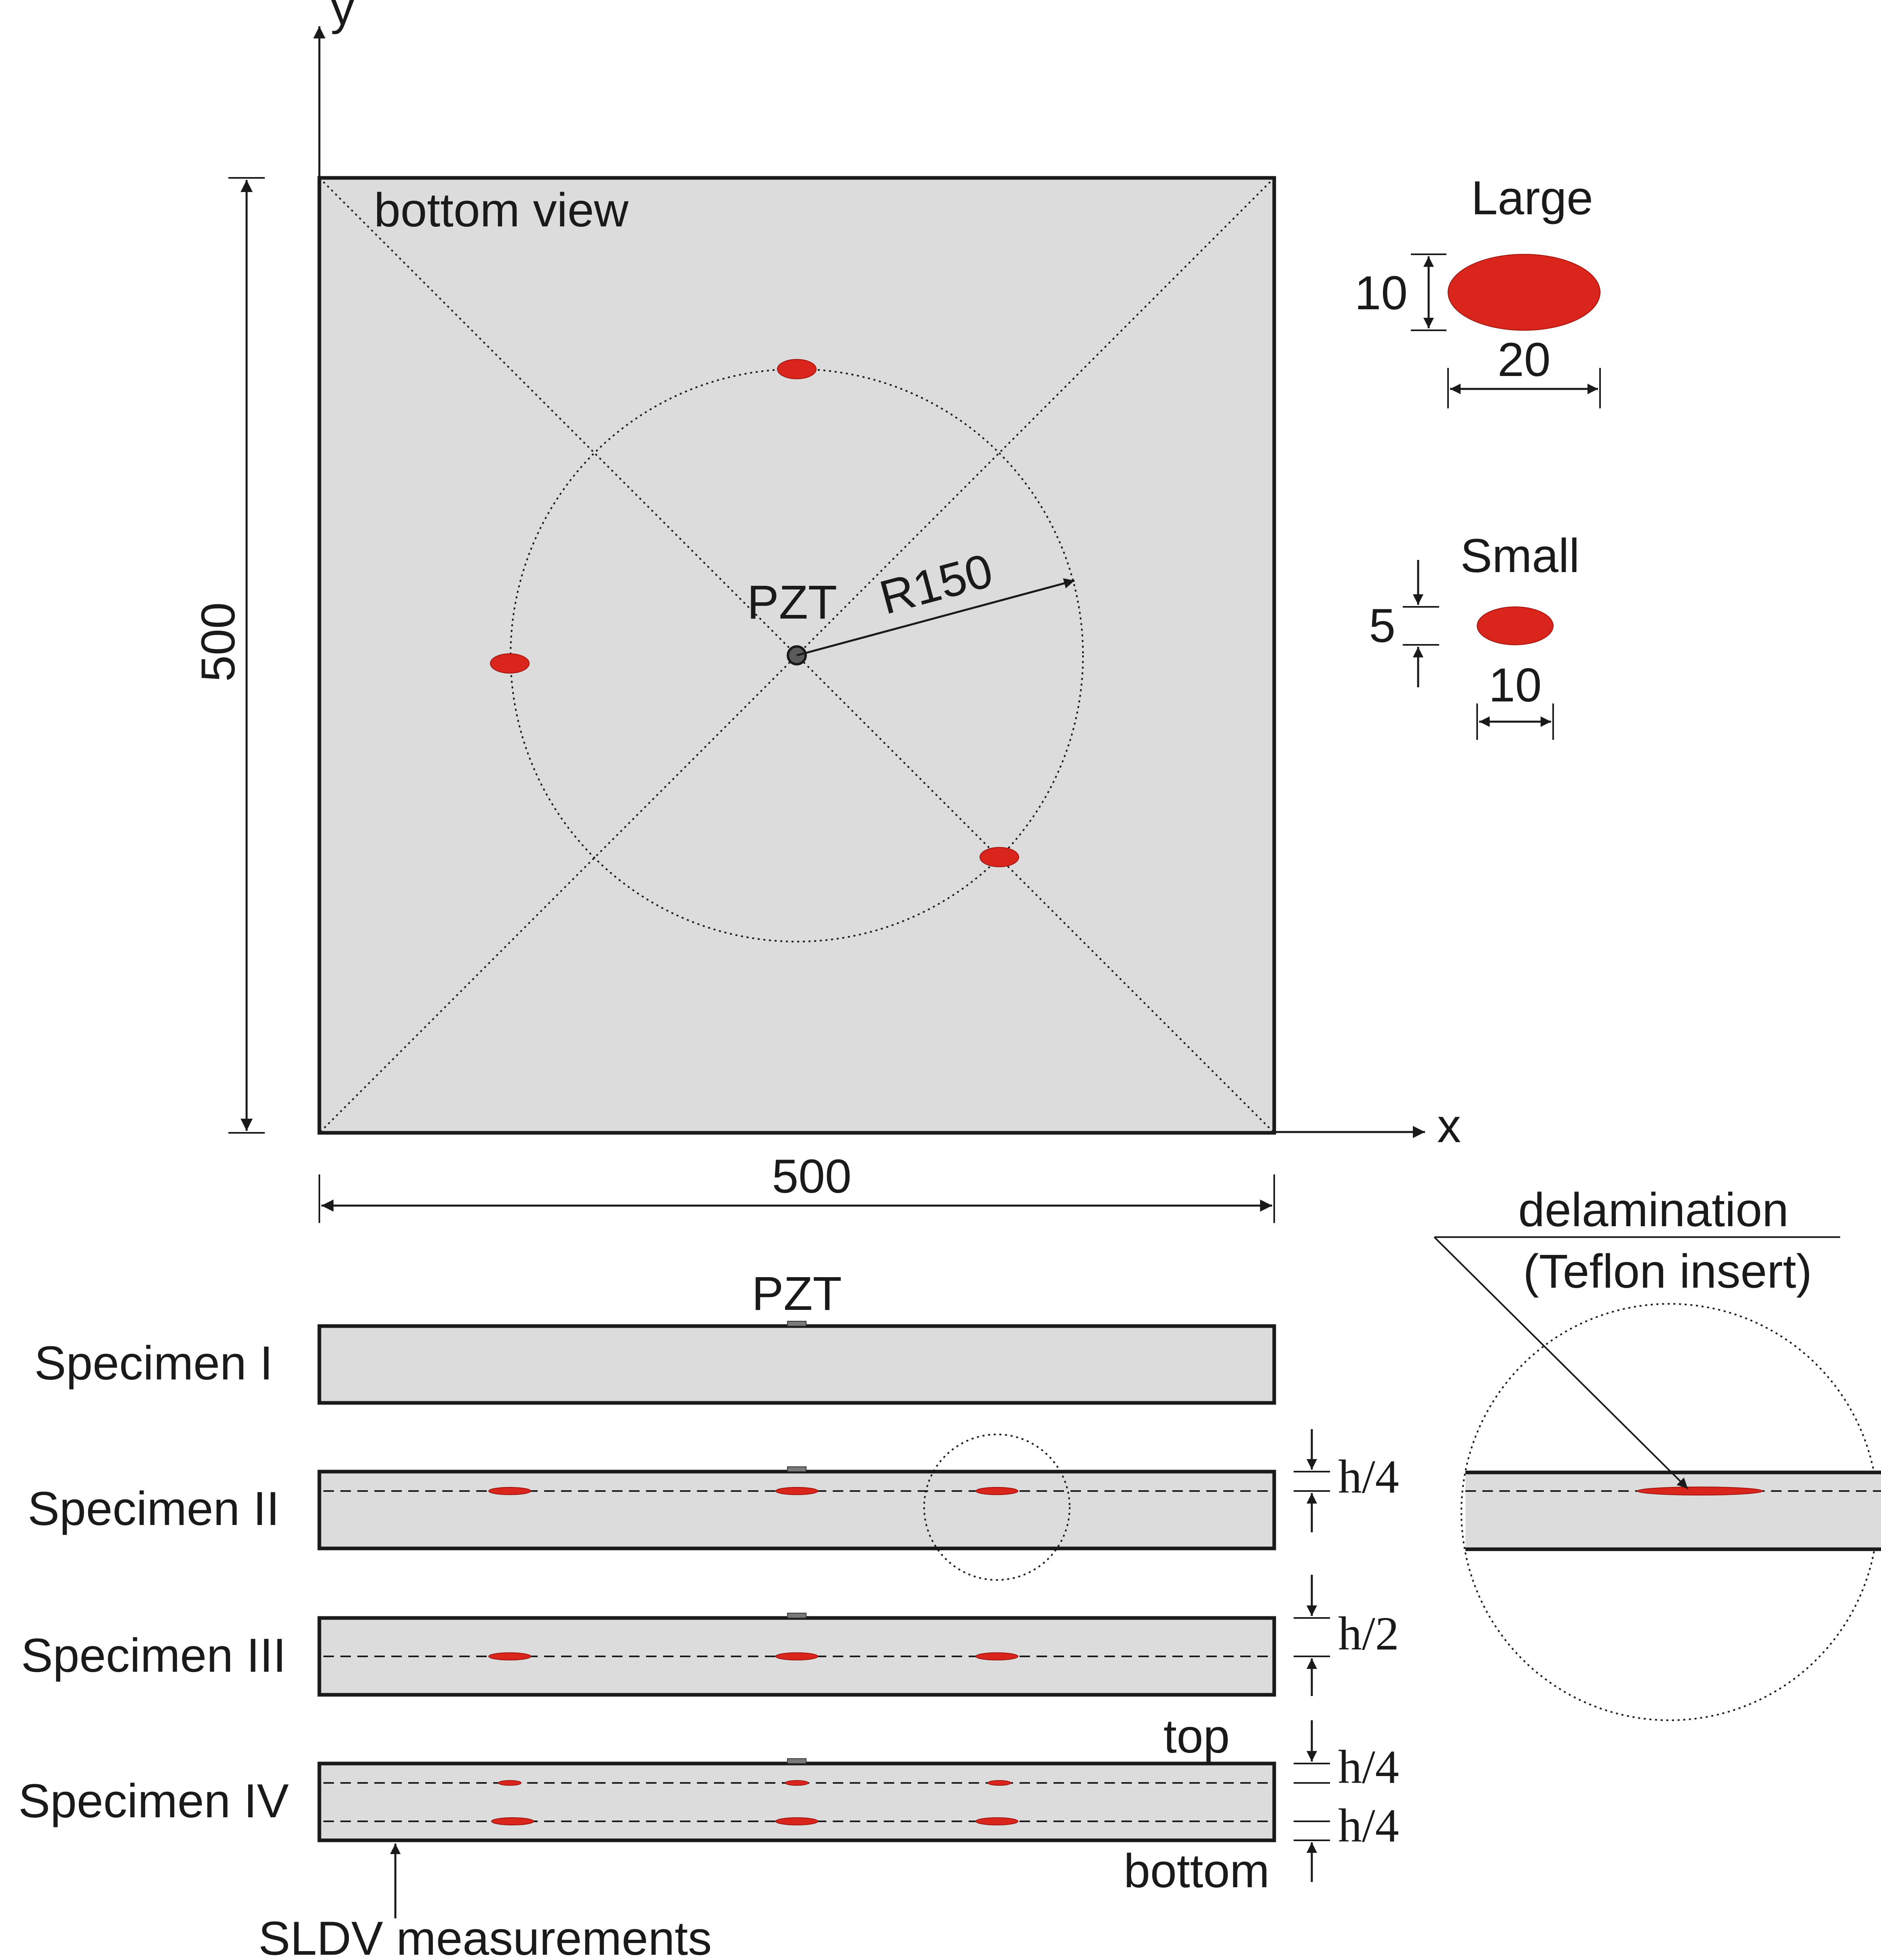 Image resolution: width=1881 pixels, height=1960 pixels. I want to click on radius-arrow, so click(935, 617).